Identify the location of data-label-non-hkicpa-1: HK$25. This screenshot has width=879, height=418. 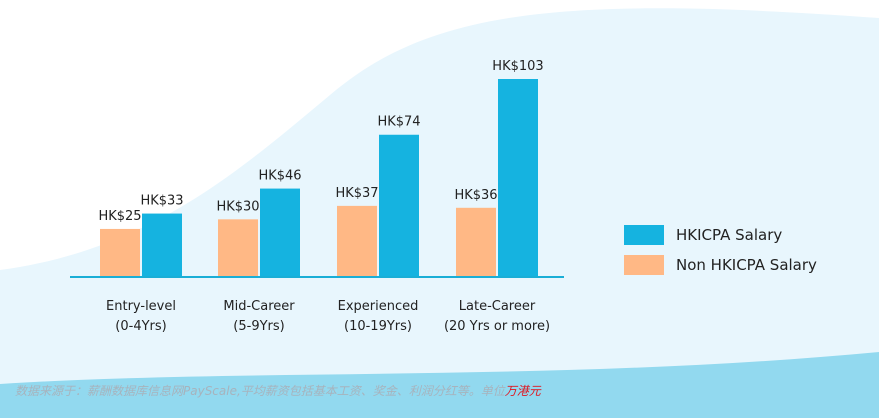
(119, 216).